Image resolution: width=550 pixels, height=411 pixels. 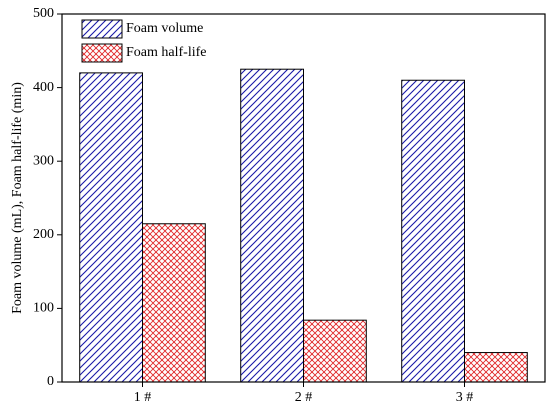 I want to click on y-tick-label: 300, so click(x=43, y=160).